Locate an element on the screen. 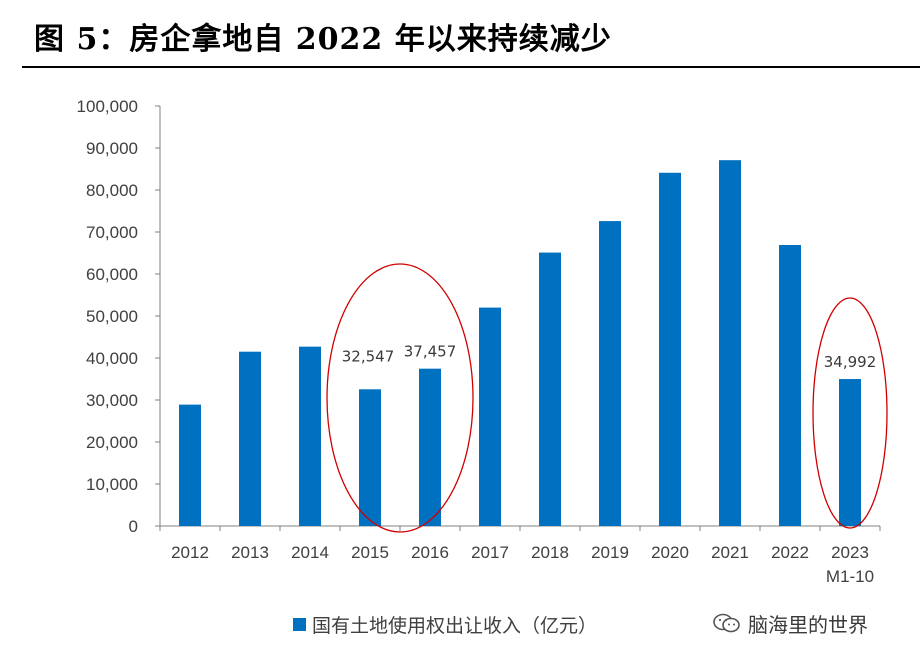  y-tick-label: 60,000 is located at coordinates (112, 274).